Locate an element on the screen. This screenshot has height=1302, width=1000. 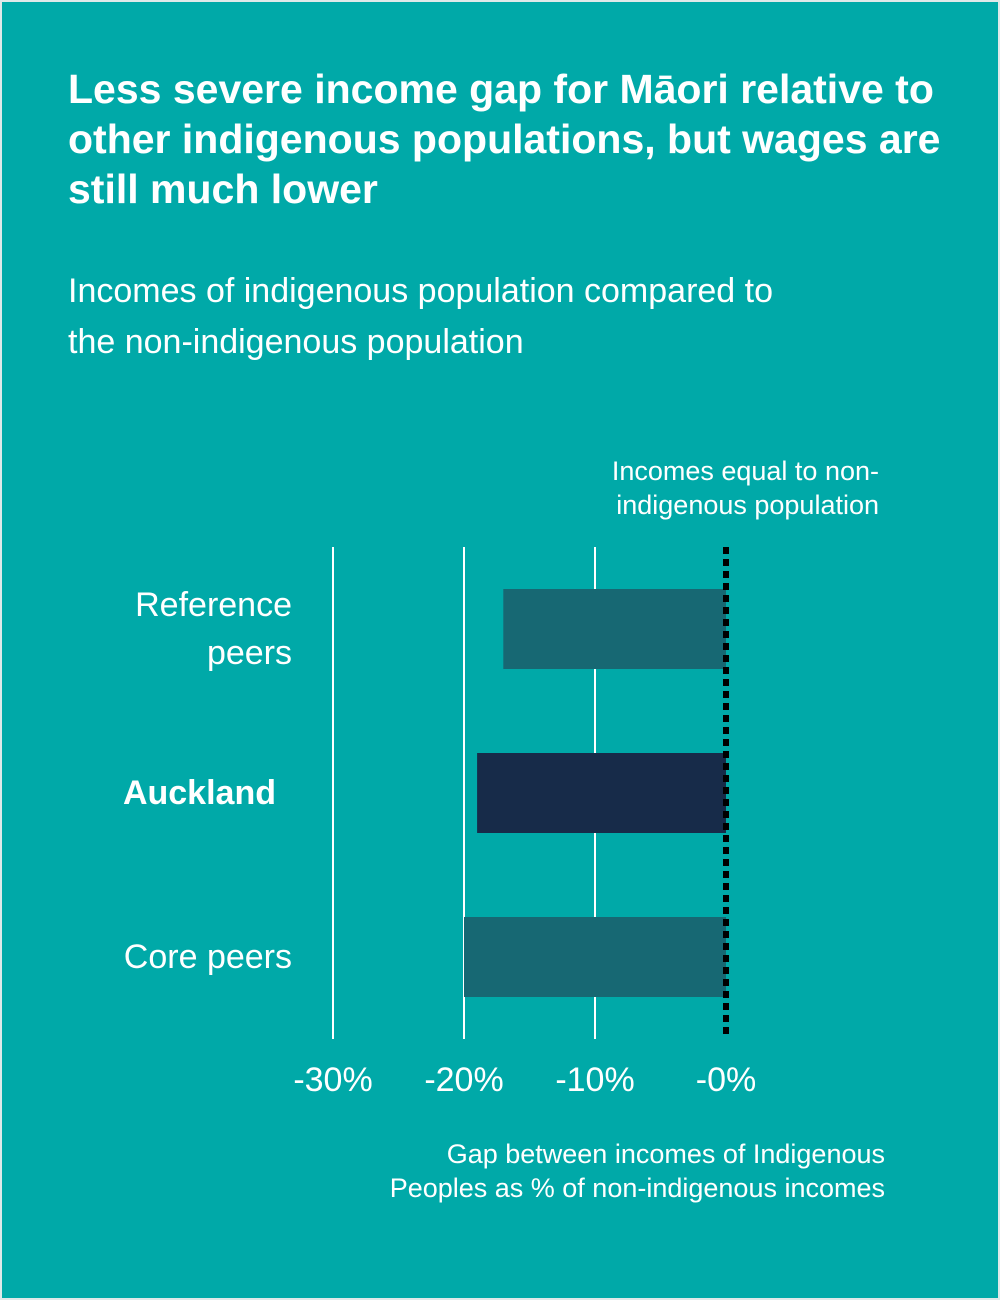
annotation: Incomes equal to non- is located at coordinates (745, 471).